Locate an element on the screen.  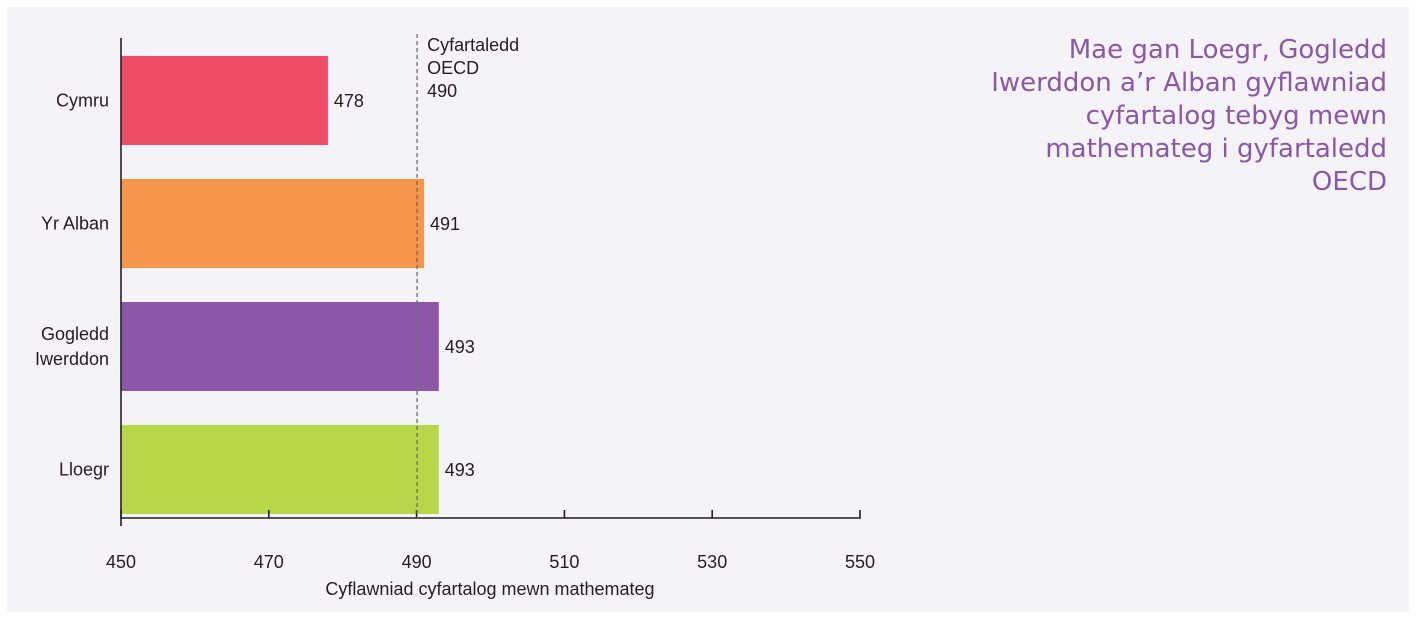
reference-label-2: 490 is located at coordinates (442, 91).